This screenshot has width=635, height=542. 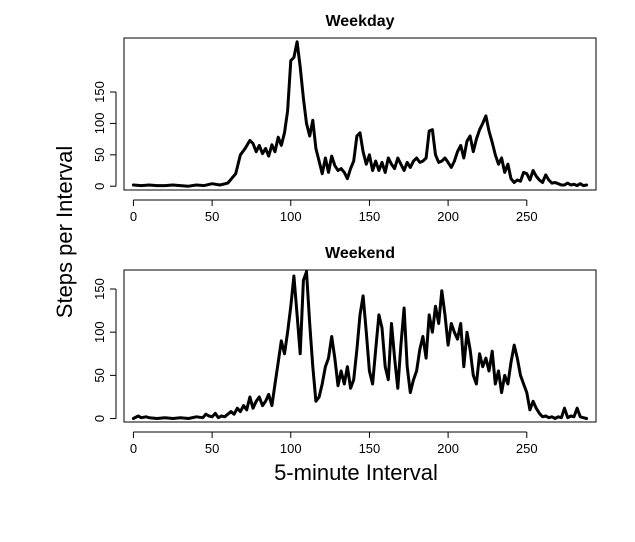 I want to click on weekday-x-tick-label: 50, so click(x=212, y=216).